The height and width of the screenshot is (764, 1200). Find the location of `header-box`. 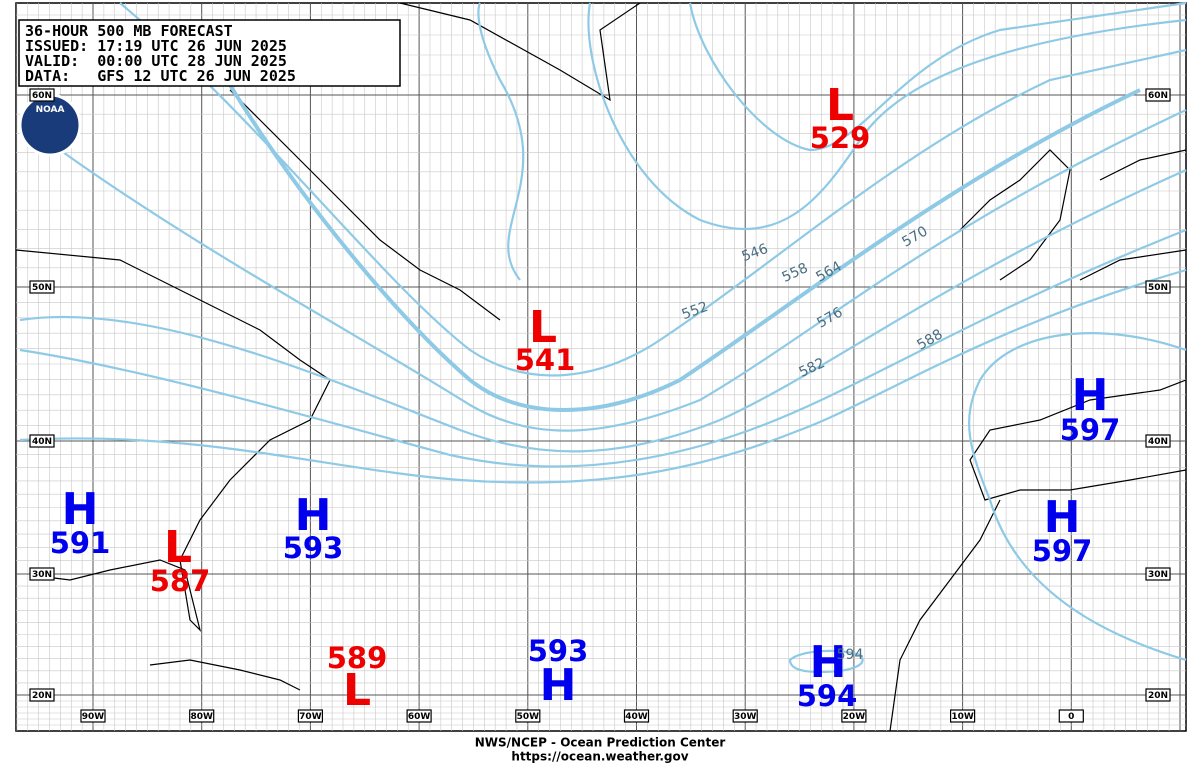

header-box is located at coordinates (209, 53).